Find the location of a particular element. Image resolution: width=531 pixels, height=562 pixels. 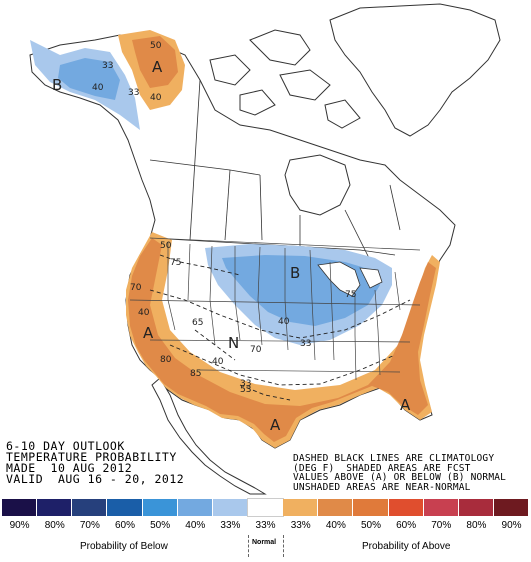

alaska-below-33-label: 33 is located at coordinates (107, 66).